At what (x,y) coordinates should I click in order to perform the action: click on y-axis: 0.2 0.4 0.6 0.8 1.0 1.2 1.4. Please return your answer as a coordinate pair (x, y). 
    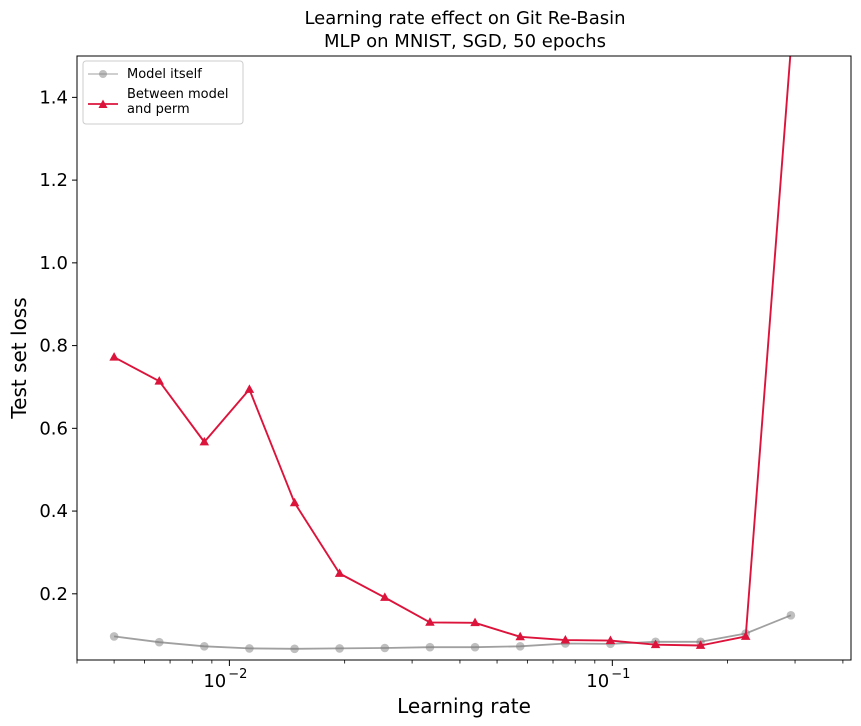
    Looking at the image, I should click on (58, 346).